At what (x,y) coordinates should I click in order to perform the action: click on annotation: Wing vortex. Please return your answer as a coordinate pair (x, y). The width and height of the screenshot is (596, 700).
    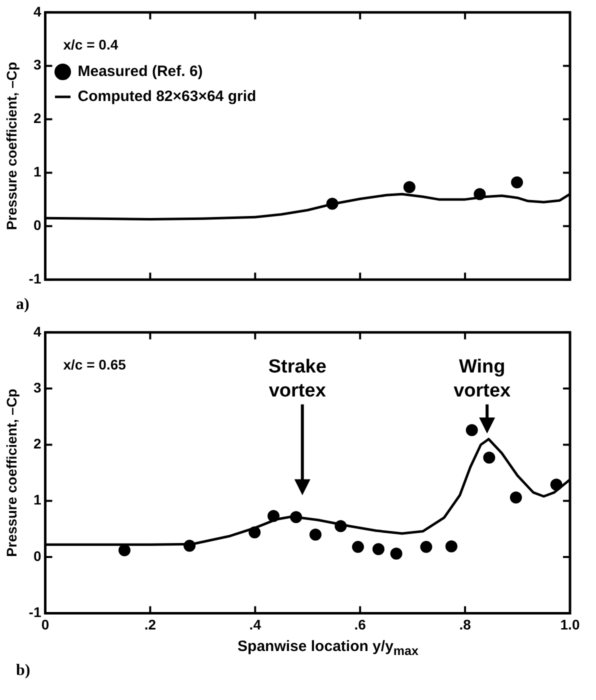
    Looking at the image, I should click on (483, 379).